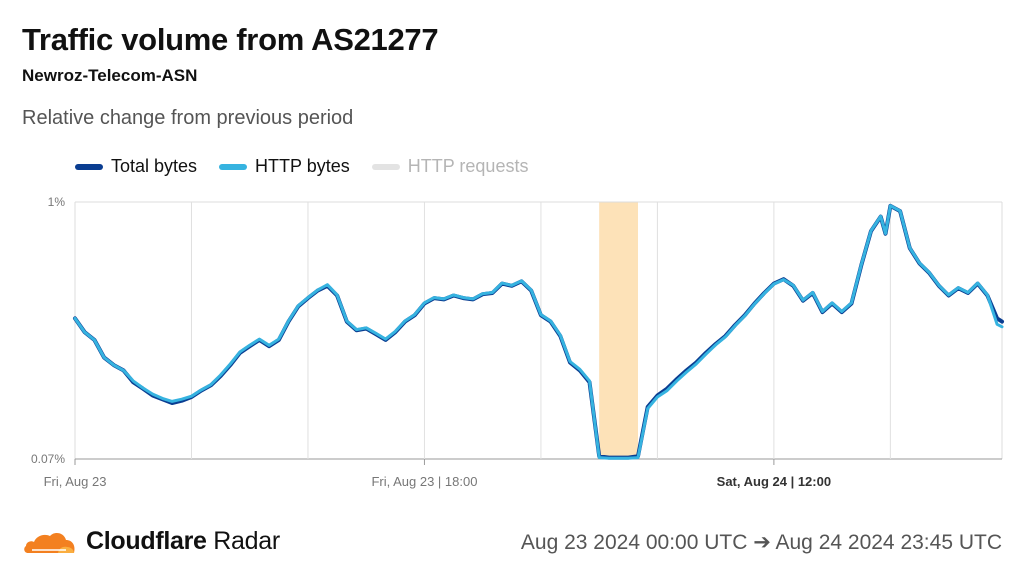 Image resolution: width=1024 pixels, height=576 pixels. What do you see at coordinates (233, 166) in the screenshot?
I see `legend-swatch-http-bytes` at bounding box center [233, 166].